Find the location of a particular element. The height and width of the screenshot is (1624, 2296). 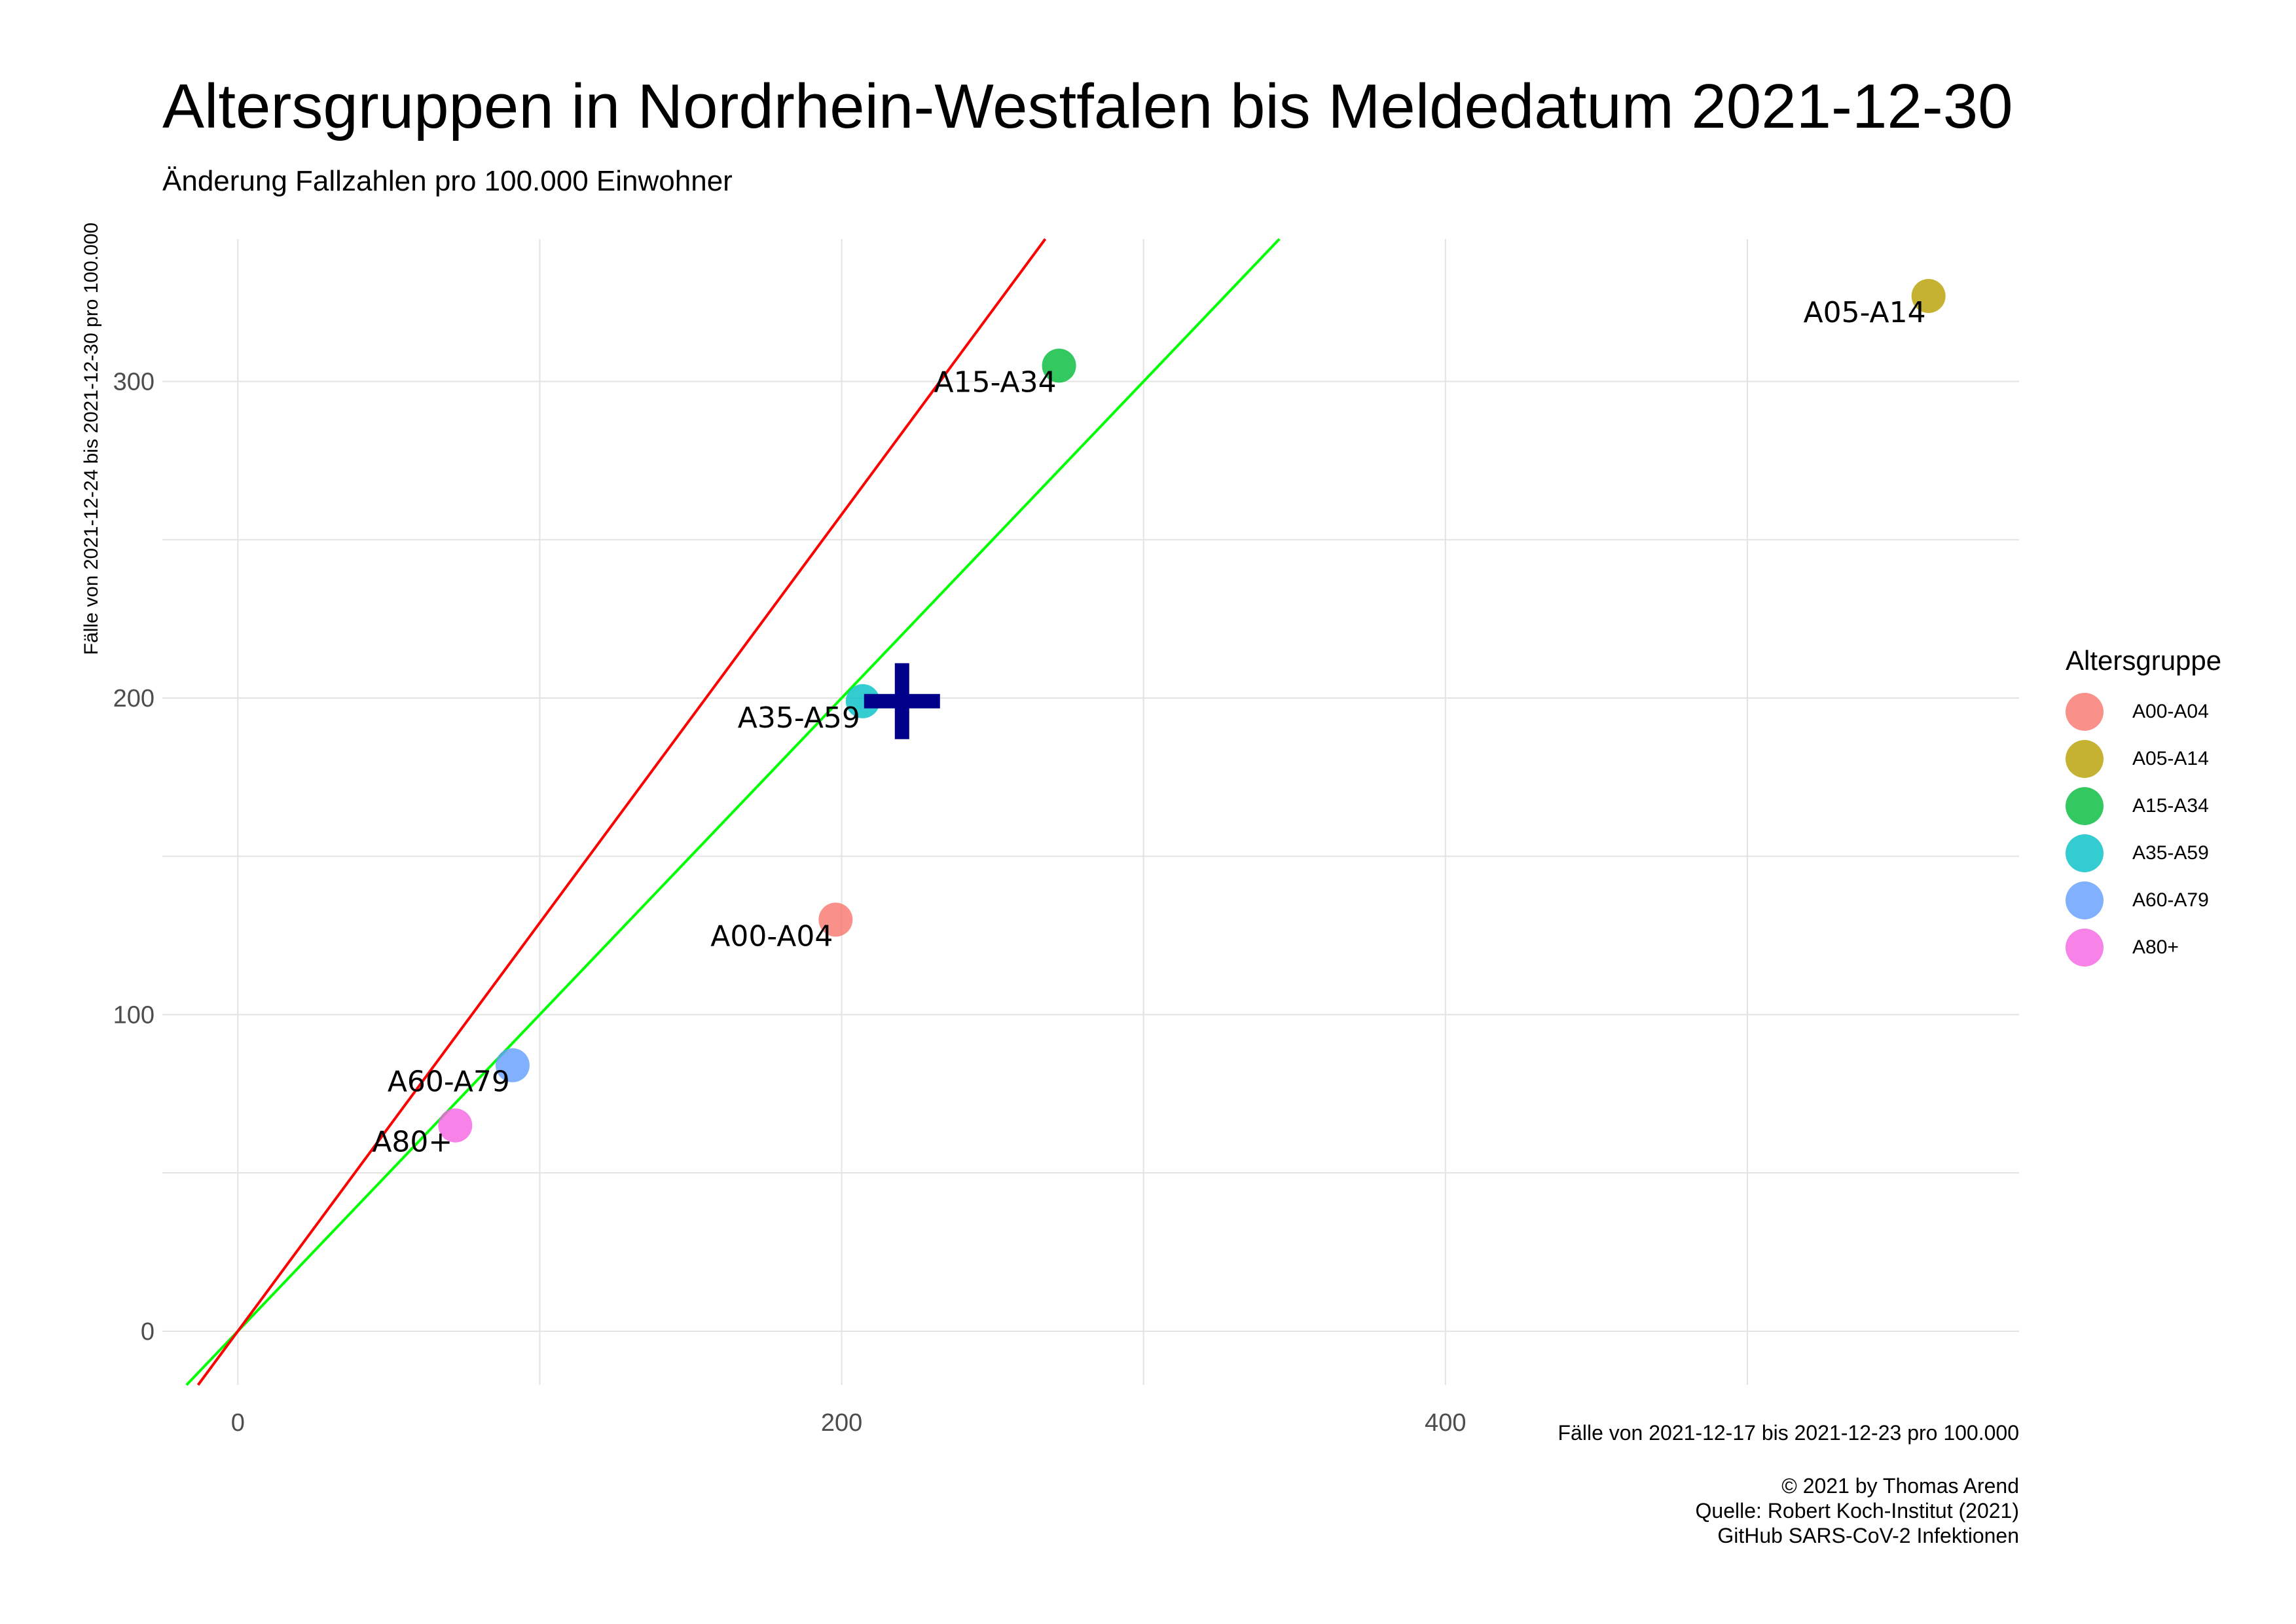

legend-title: Altersgruppe is located at coordinates (2144, 660).